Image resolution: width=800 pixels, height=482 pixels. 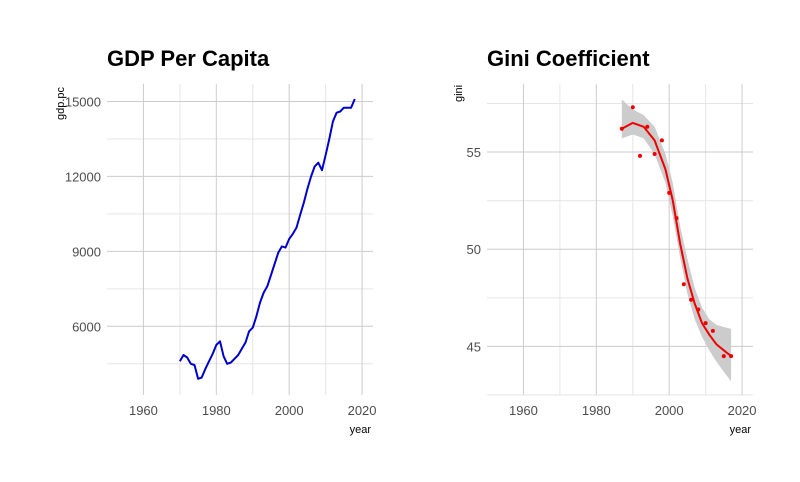 I want to click on y-tick-label: 45, so click(x=474, y=346).